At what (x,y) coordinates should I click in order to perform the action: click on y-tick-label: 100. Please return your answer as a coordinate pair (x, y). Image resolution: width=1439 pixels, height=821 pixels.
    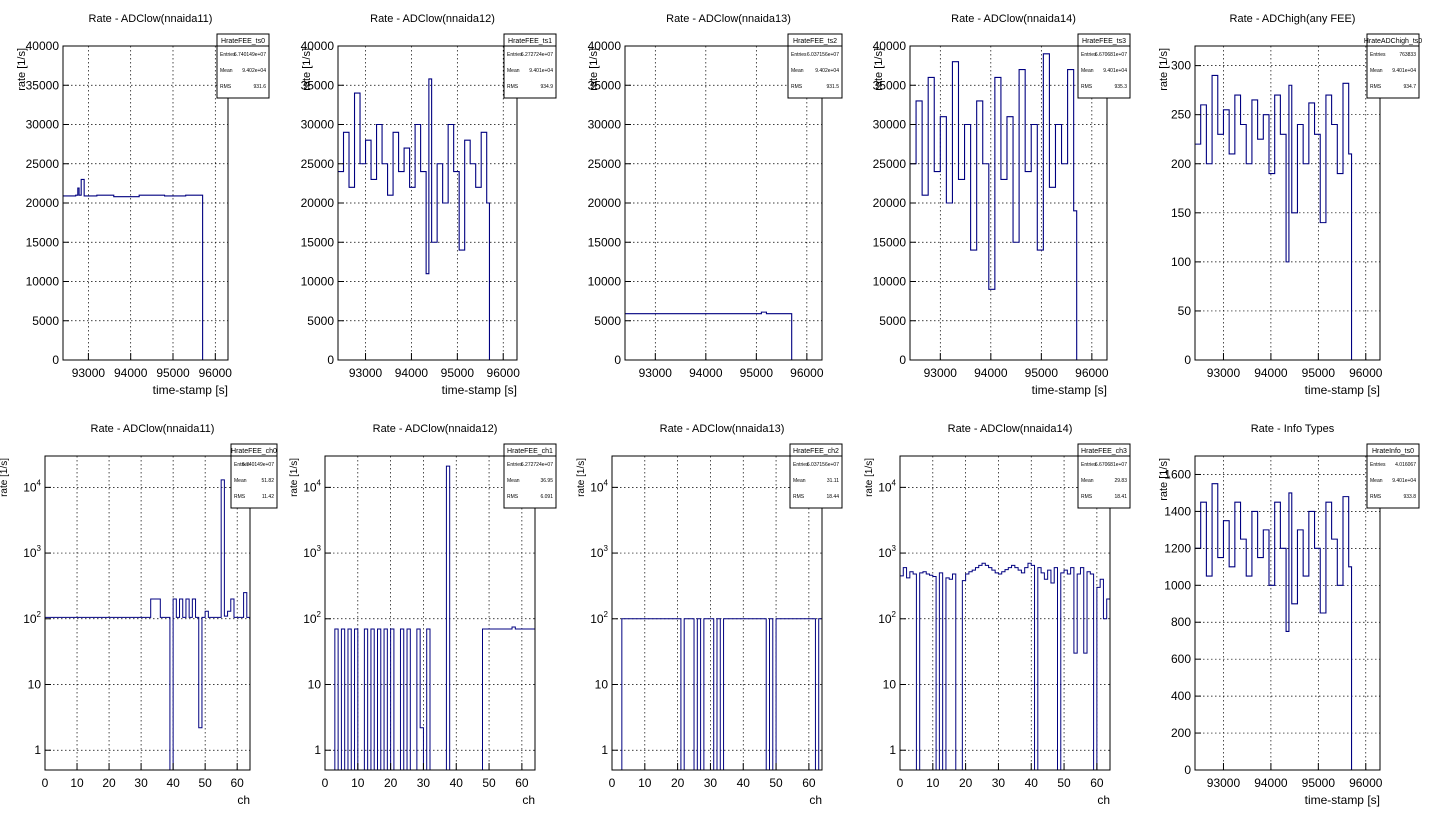
    Looking at the image, I should click on (1181, 262).